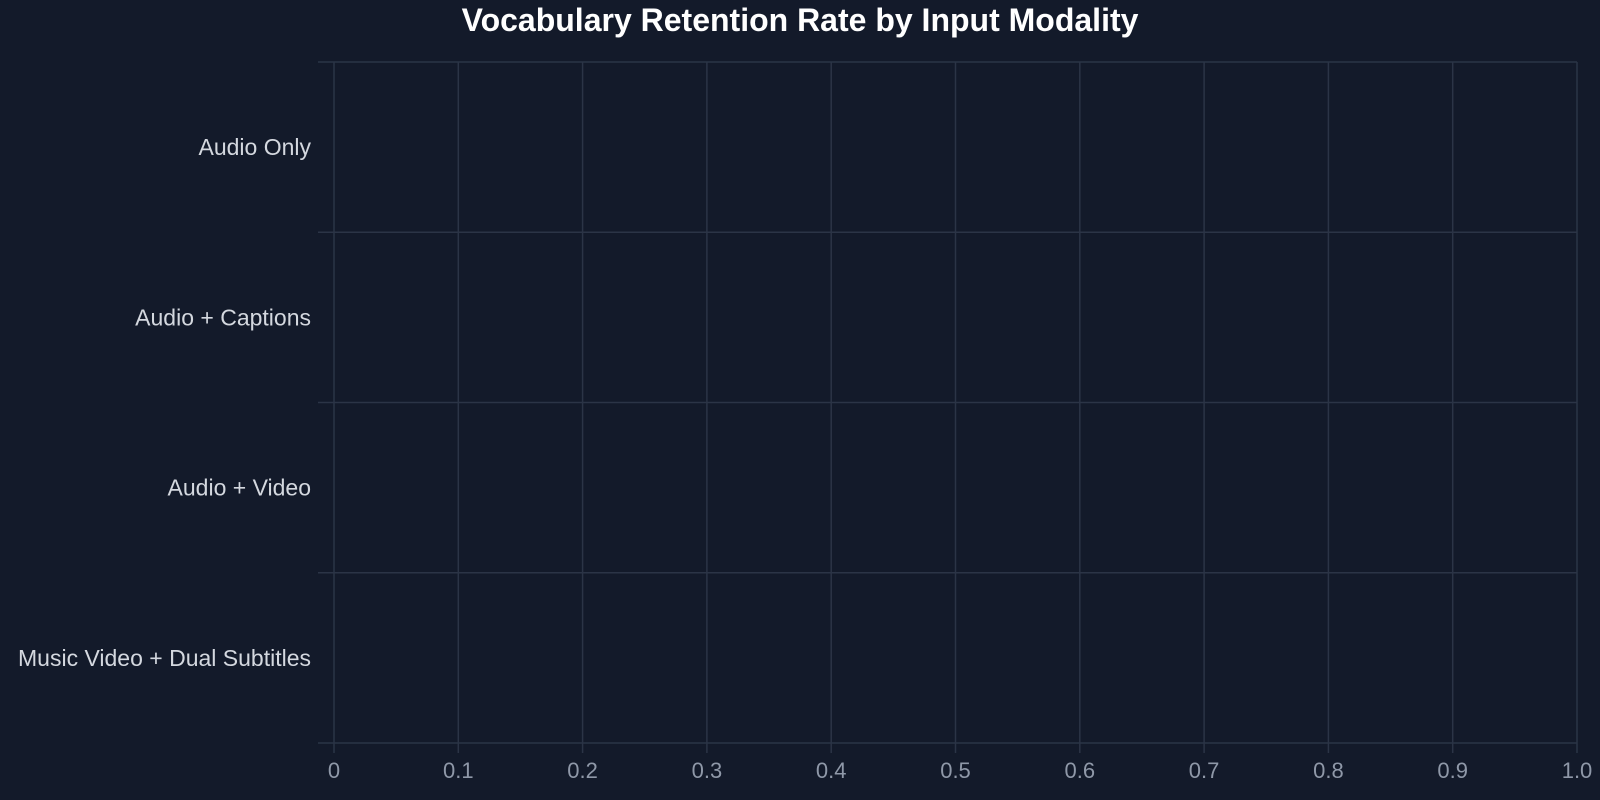 The image size is (1600, 800). Describe the element at coordinates (254, 147) in the screenshot. I see `y-category-label: Audio Only` at that location.